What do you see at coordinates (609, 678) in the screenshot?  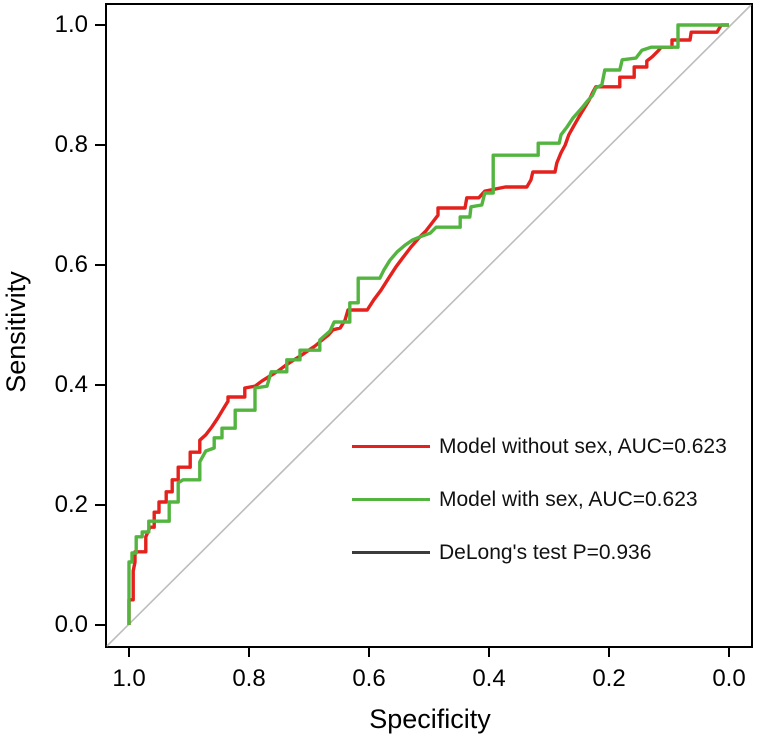 I see `x-tick-label: 0.2` at bounding box center [609, 678].